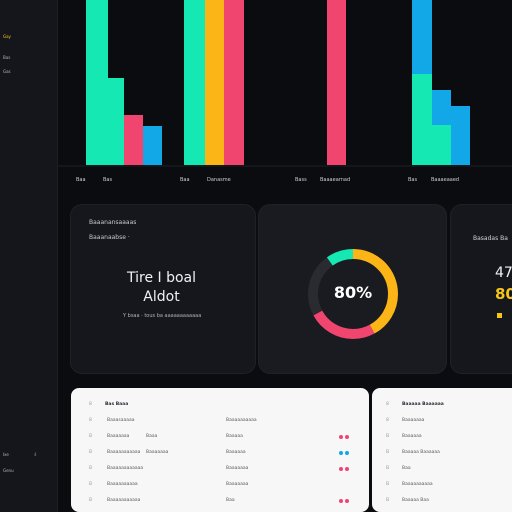  Describe the element at coordinates (7, 71) in the screenshot. I see `sidebar-item-3: Gas` at that location.